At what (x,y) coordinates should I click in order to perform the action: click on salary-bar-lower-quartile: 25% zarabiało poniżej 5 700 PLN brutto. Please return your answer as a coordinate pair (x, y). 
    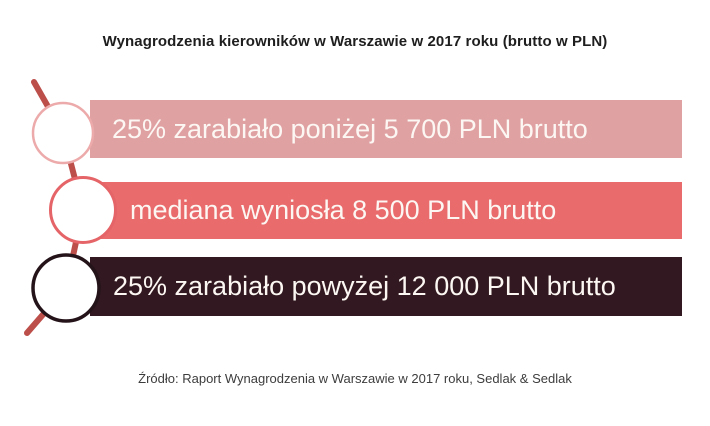
    Looking at the image, I should click on (386, 129).